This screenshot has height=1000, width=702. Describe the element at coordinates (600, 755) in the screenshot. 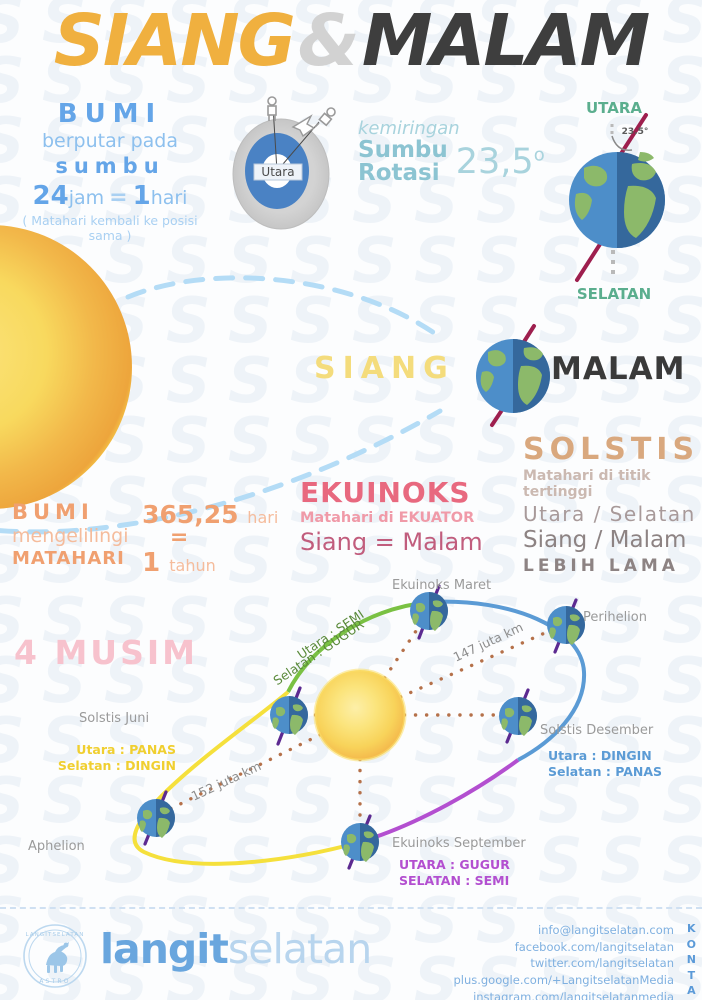

I see `orbit-sub-desember-north: Utara : DINGIN` at that location.